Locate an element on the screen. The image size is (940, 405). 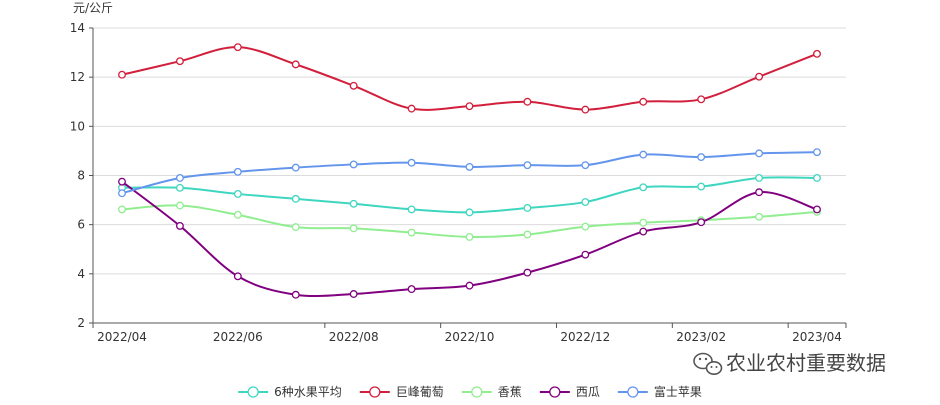
legend-label: 西瓜 is located at coordinates (588, 392).